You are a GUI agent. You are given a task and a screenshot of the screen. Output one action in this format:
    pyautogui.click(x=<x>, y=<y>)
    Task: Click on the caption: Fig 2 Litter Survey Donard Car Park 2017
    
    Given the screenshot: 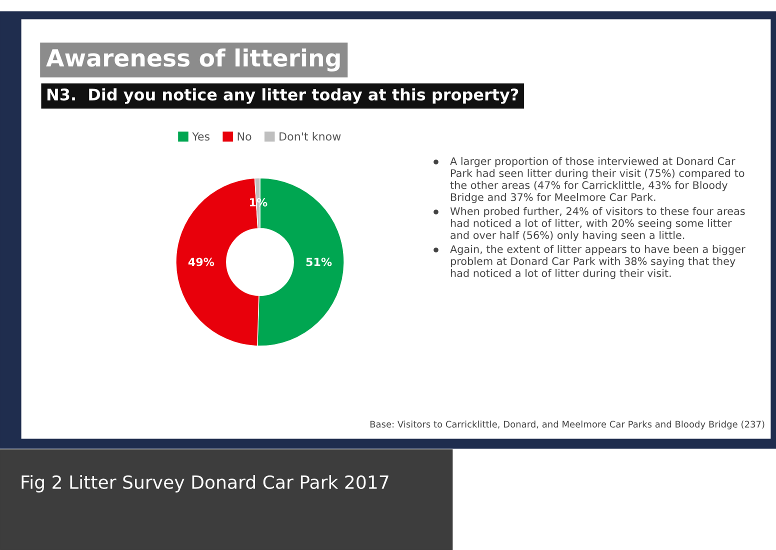 What is the action you would take?
    pyautogui.click(x=205, y=483)
    